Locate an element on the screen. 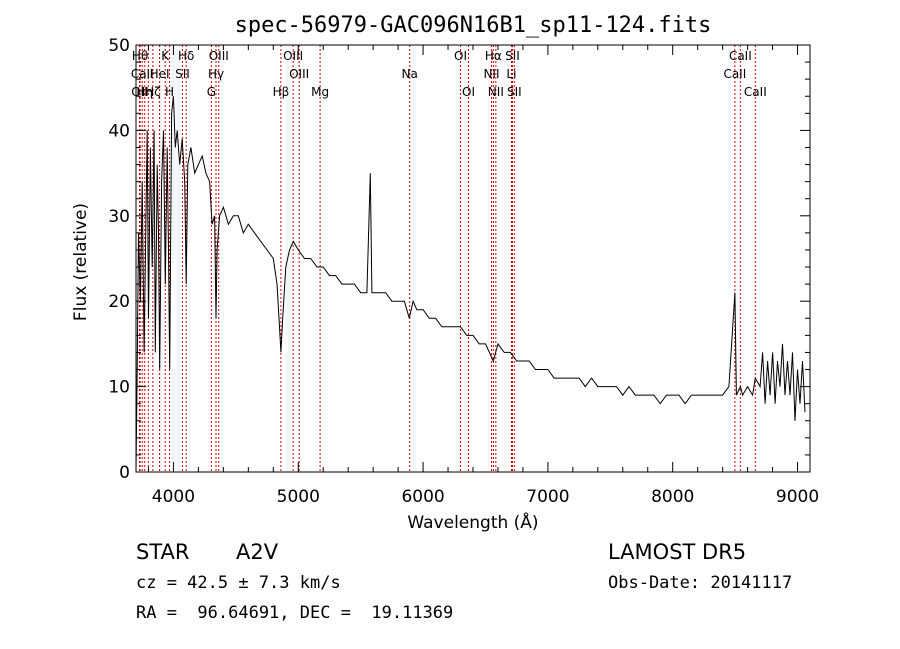 The width and height of the screenshot is (900, 649). x-axis-label: Wavelength (Å) is located at coordinates (472, 522).